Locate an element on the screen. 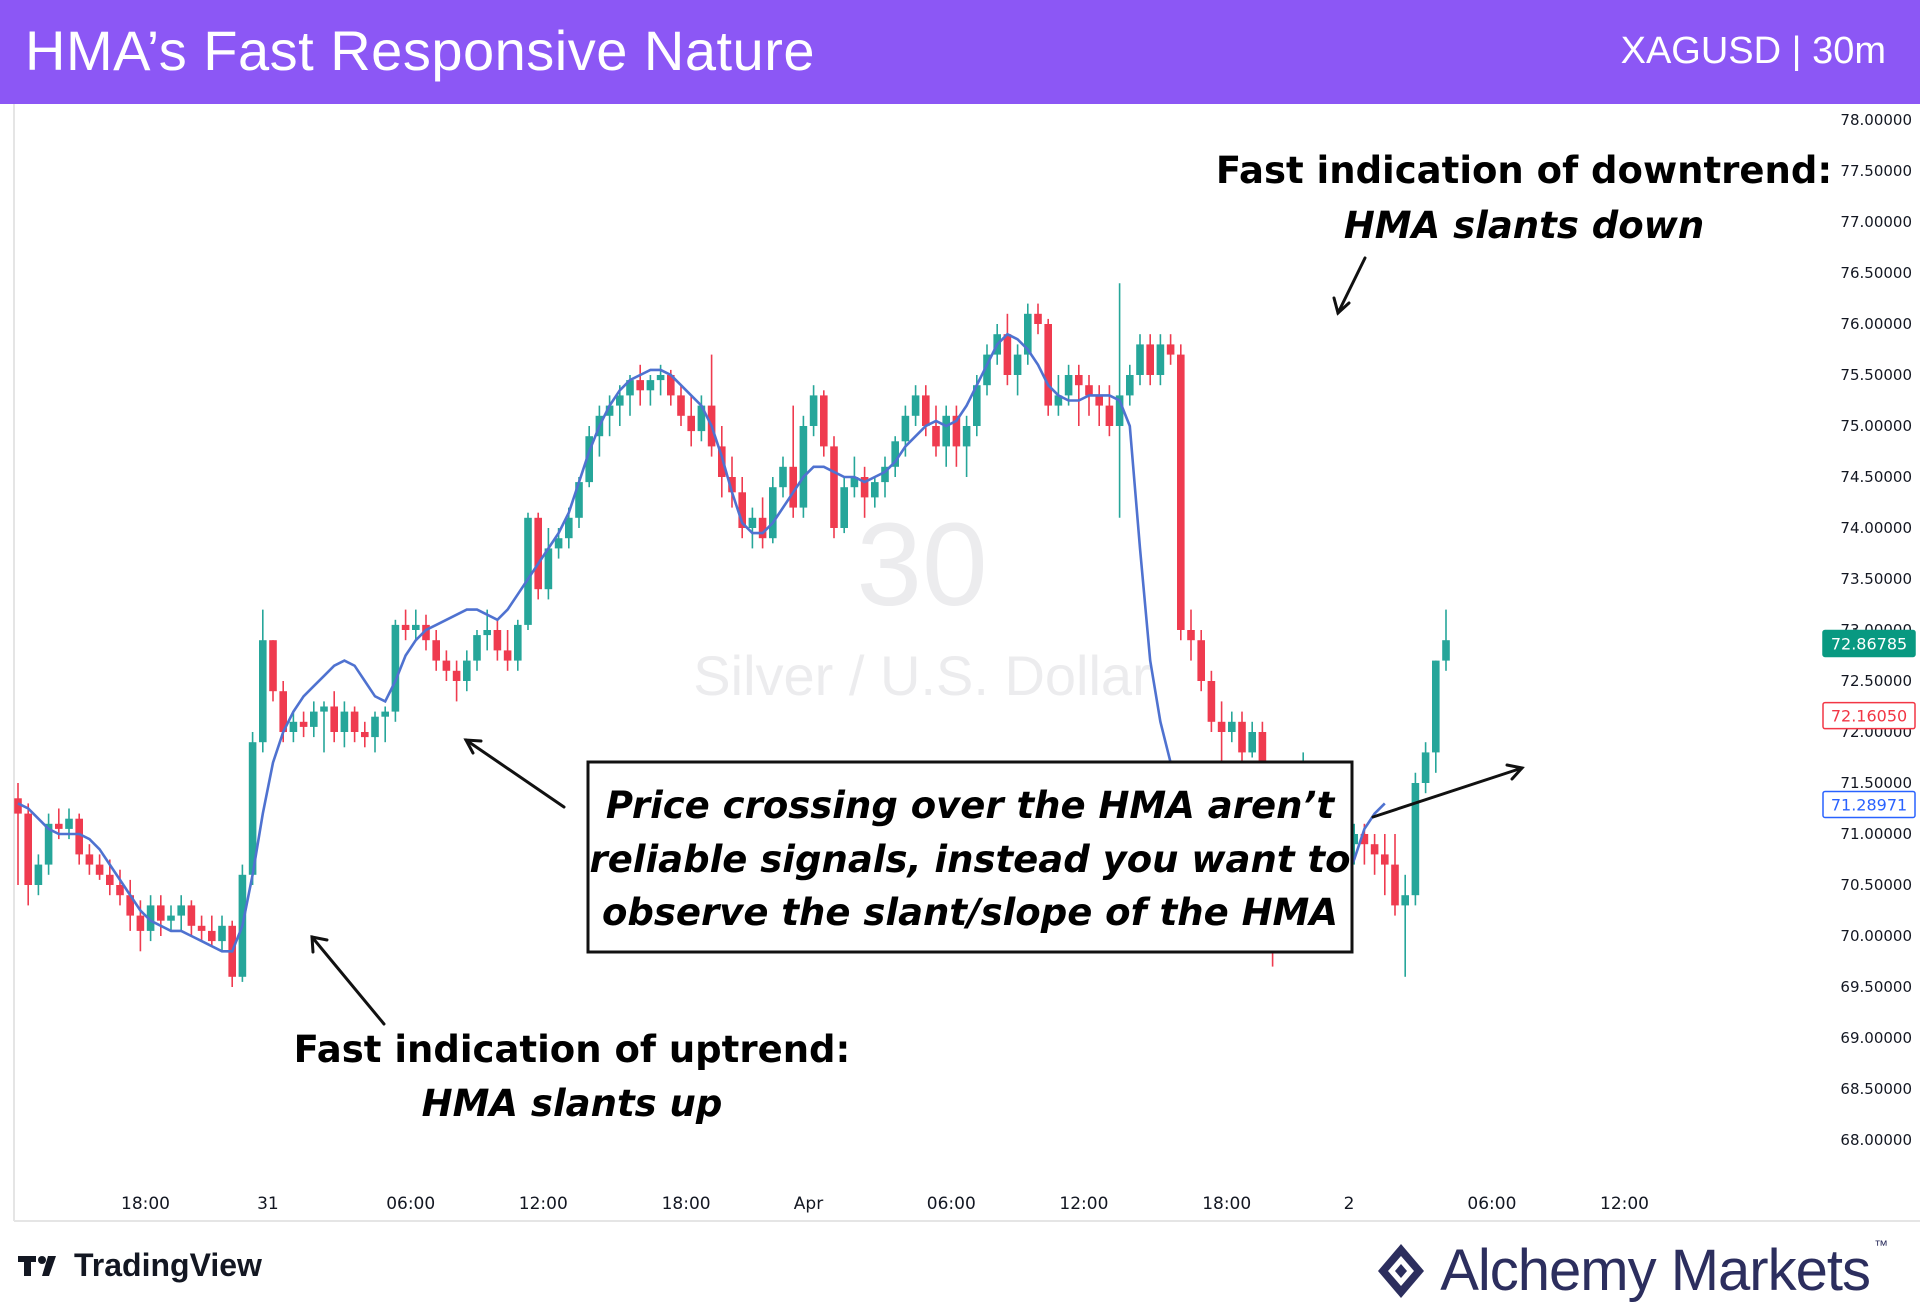 The width and height of the screenshot is (1920, 1314). price-tick-label: 76.50000 is located at coordinates (1876, 273).